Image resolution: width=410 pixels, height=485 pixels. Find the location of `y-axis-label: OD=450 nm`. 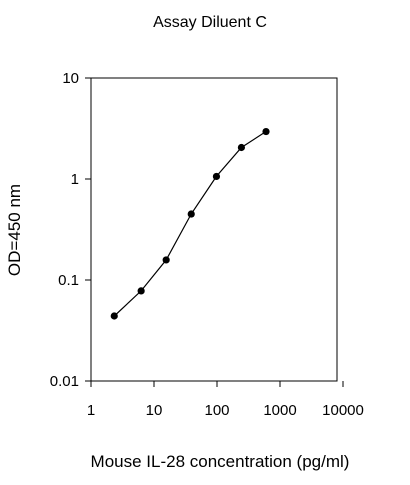

y-axis-label: OD=450 nm is located at coordinates (14, 230).